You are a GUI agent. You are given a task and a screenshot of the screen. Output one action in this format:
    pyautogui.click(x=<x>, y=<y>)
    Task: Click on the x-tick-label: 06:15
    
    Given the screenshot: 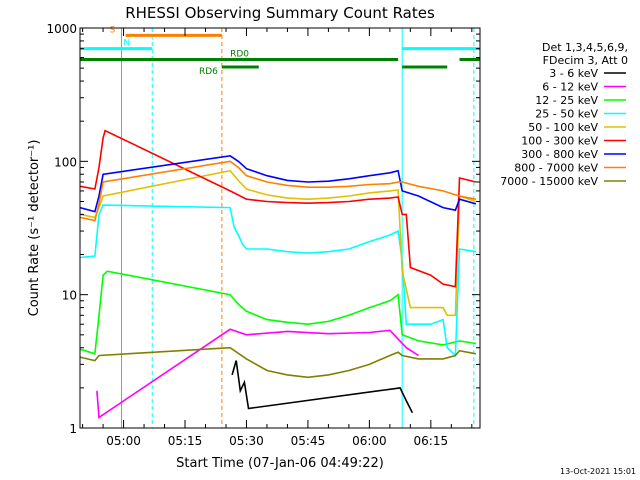 What is the action you would take?
    pyautogui.click(x=431, y=441)
    